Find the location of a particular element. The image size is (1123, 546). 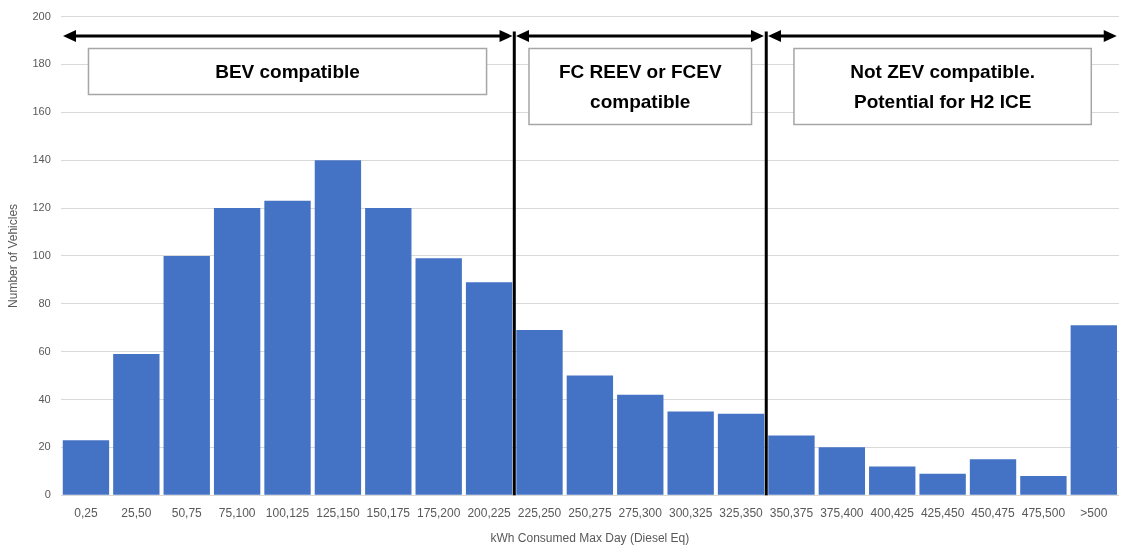

x-tick-label: 275,300 is located at coordinates (640, 512).